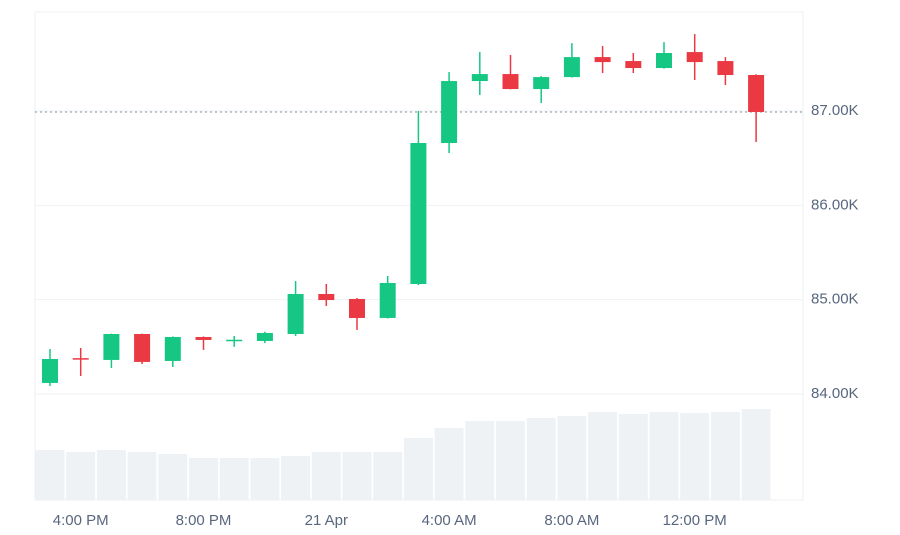 This screenshot has height=535, width=900. Describe the element at coordinates (326, 520) in the screenshot. I see `x-tick-label: 21 Apr` at that location.